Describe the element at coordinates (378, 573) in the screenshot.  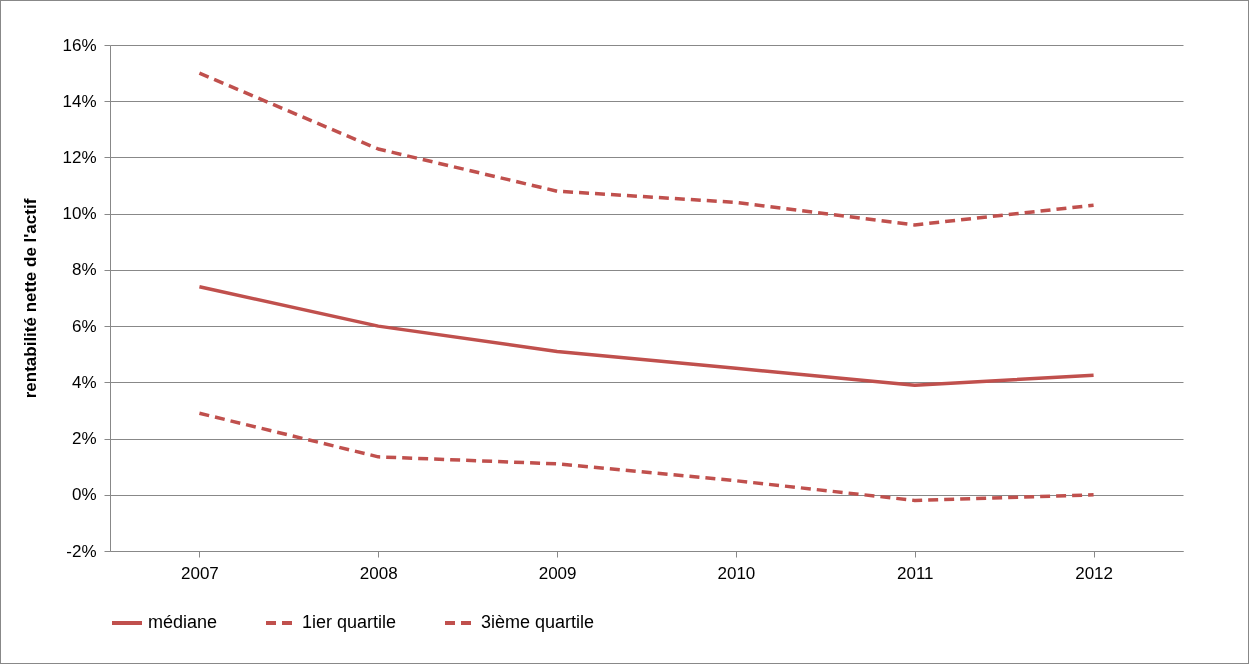
I see `x-tick-label: 2008` at that location.